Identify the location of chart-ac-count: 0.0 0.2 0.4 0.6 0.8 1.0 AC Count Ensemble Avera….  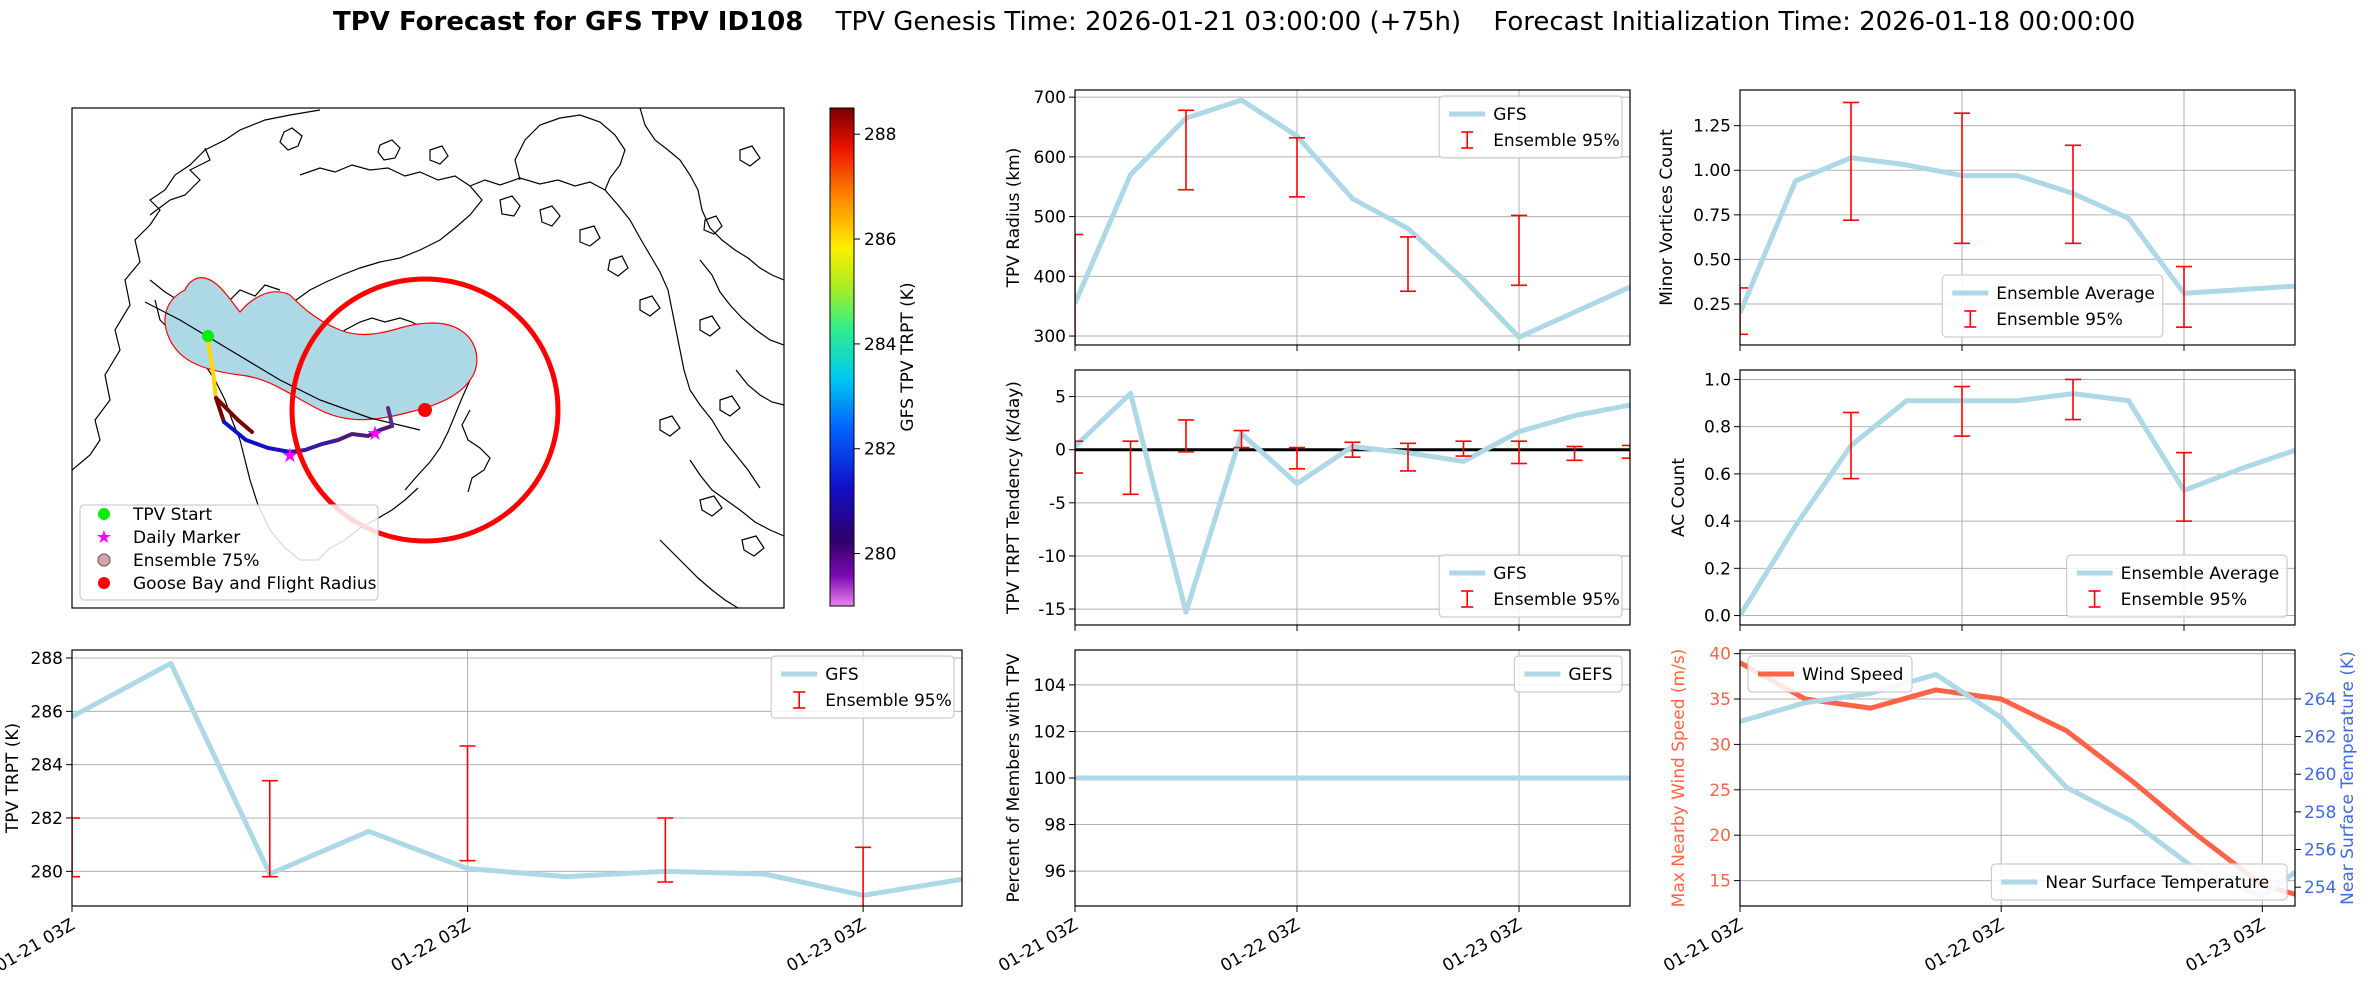
(1982, 500).